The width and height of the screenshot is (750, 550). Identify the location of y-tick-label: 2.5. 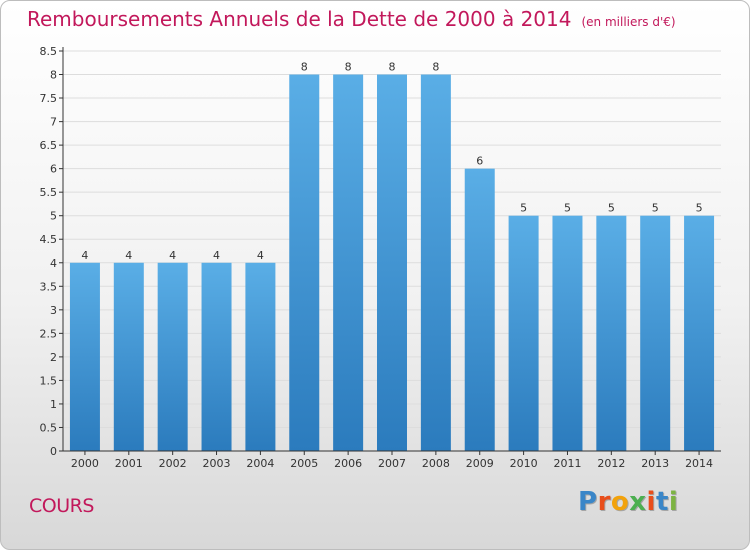
(49, 333).